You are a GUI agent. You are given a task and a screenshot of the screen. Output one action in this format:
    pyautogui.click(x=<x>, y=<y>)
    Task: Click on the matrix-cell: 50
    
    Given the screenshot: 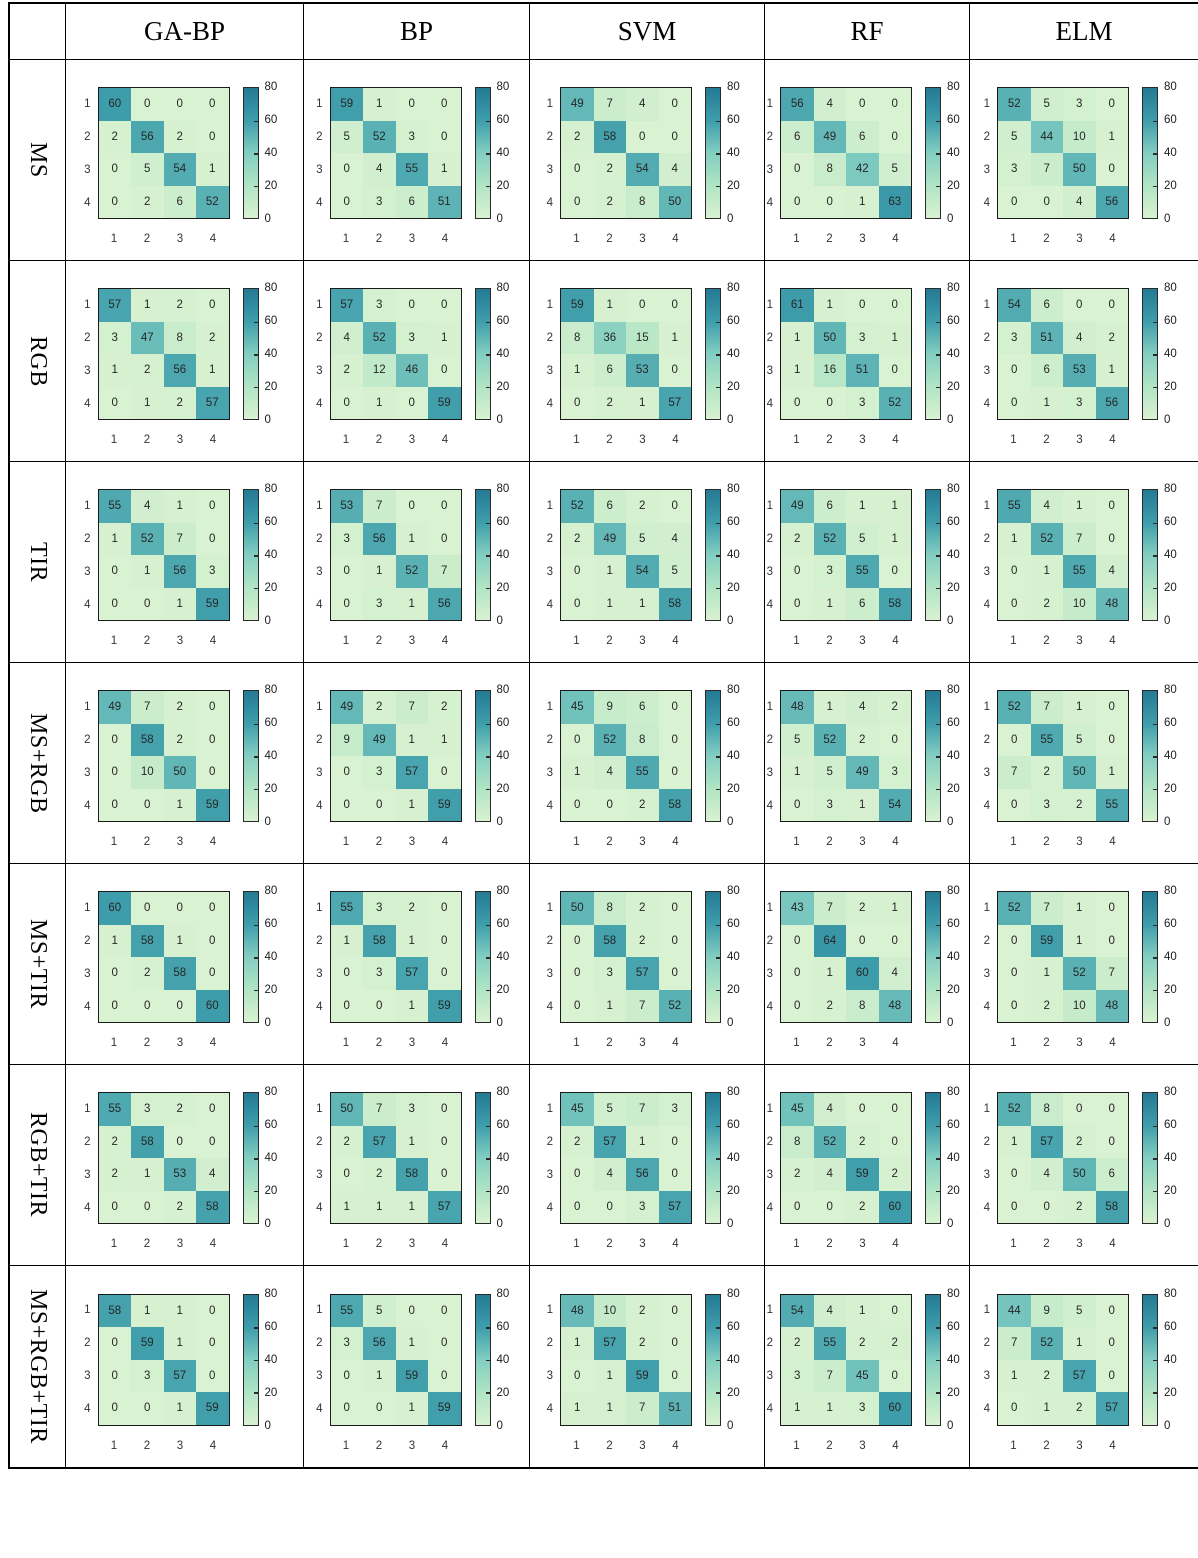 What is the action you would take?
    pyautogui.click(x=179, y=772)
    